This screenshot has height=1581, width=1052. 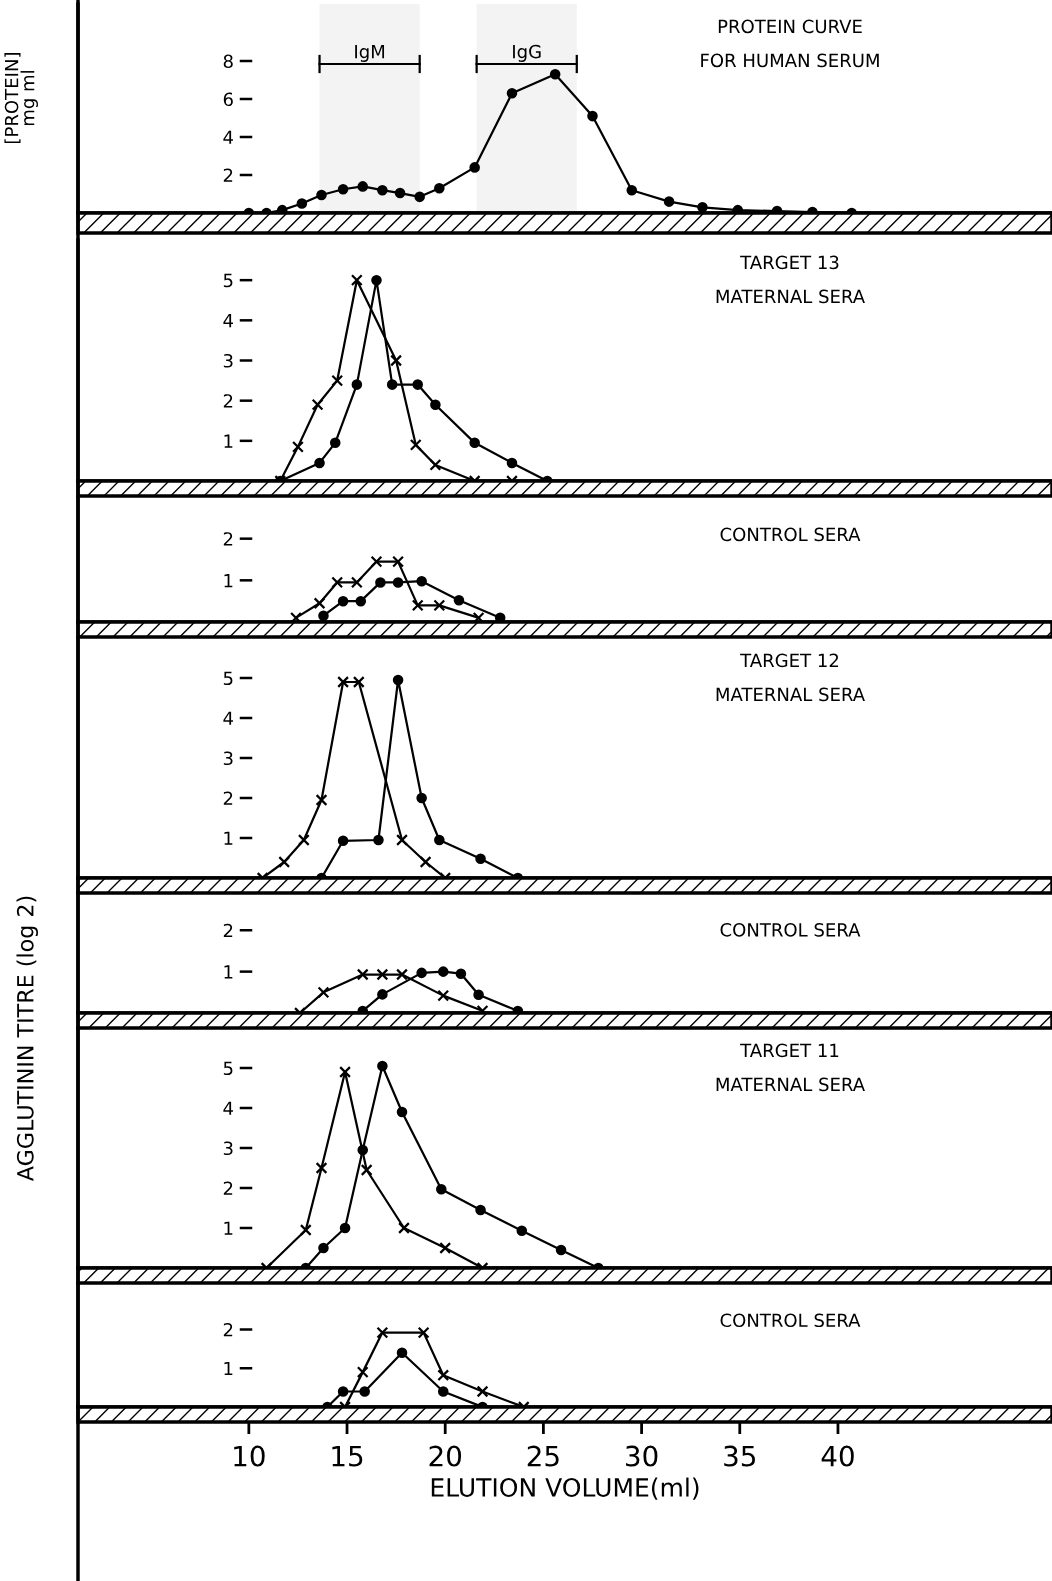 What do you see at coordinates (740, 1456) in the screenshot?
I see `x-tick-label: 35` at bounding box center [740, 1456].